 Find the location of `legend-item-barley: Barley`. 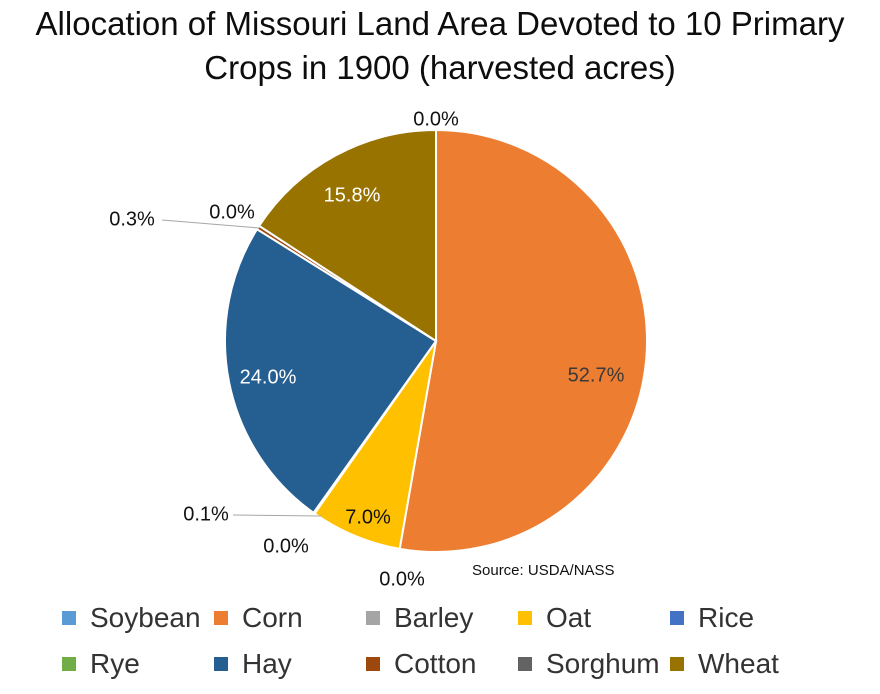

legend-item-barley: Barley is located at coordinates (442, 617).